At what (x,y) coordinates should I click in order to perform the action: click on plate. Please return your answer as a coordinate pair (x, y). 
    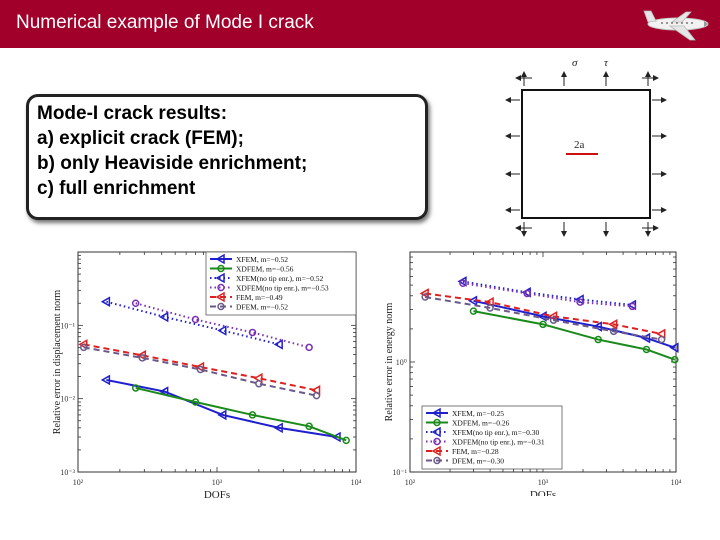
    Looking at the image, I should click on (586, 154).